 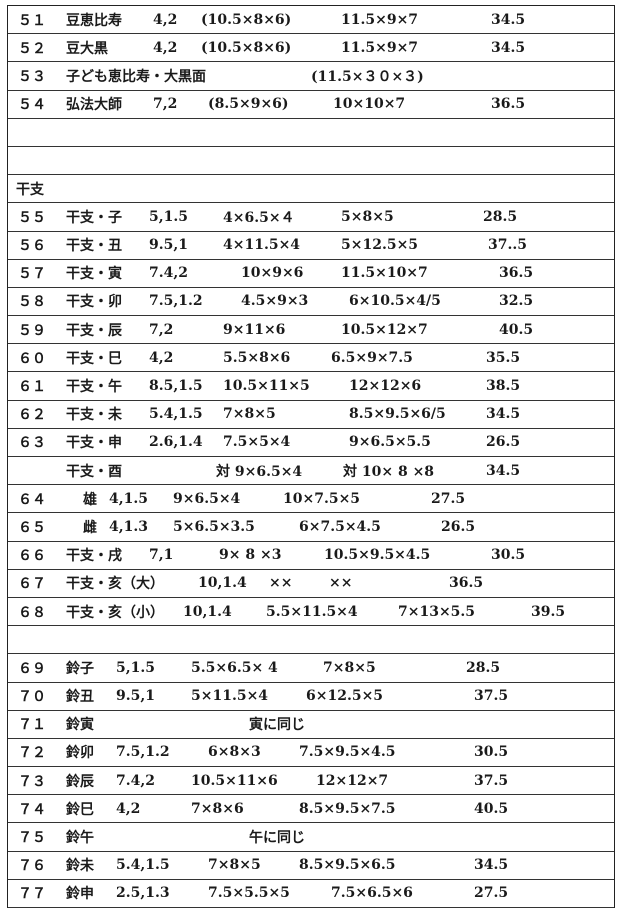 What do you see at coordinates (168, 273) in the screenshot?
I see `weight-cell: 7.4,2` at bounding box center [168, 273].